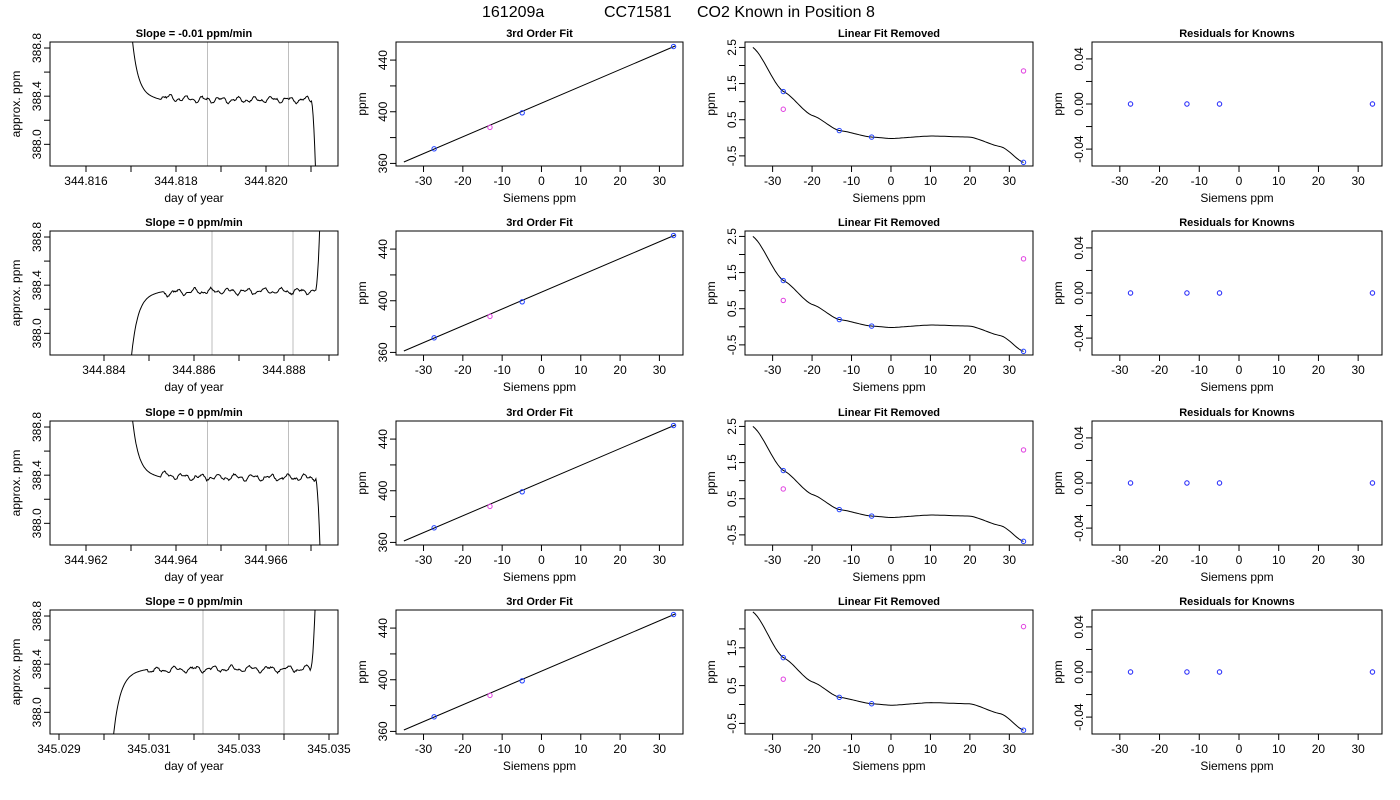 The image size is (1400, 800). What do you see at coordinates (1187, 104) in the screenshot?
I see `panel-r1c4-point-blue` at bounding box center [1187, 104].